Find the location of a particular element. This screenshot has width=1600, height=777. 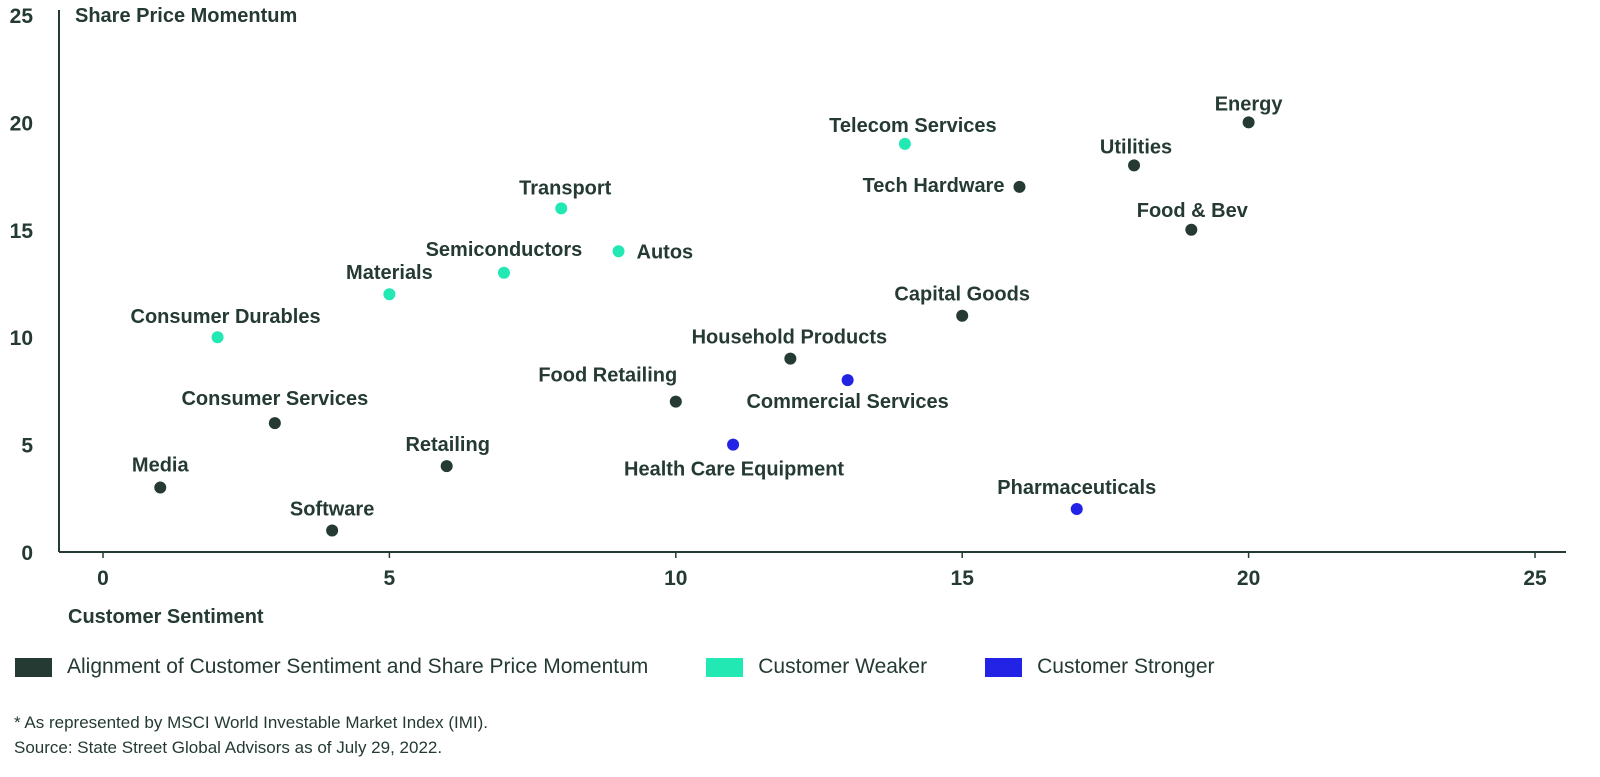

point-food-bev: Food & Bev is located at coordinates (1193, 218).